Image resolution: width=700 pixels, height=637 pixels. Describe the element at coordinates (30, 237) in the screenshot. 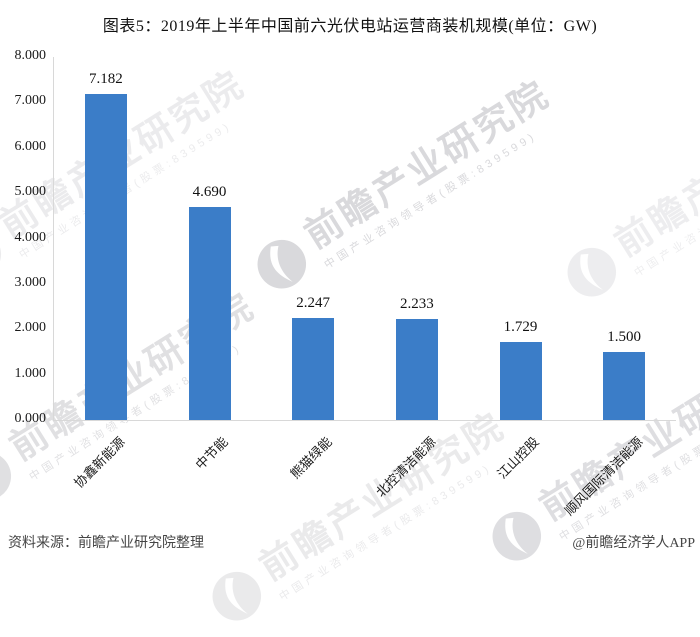

I see `y-axis-tick-label: 4.000` at that location.